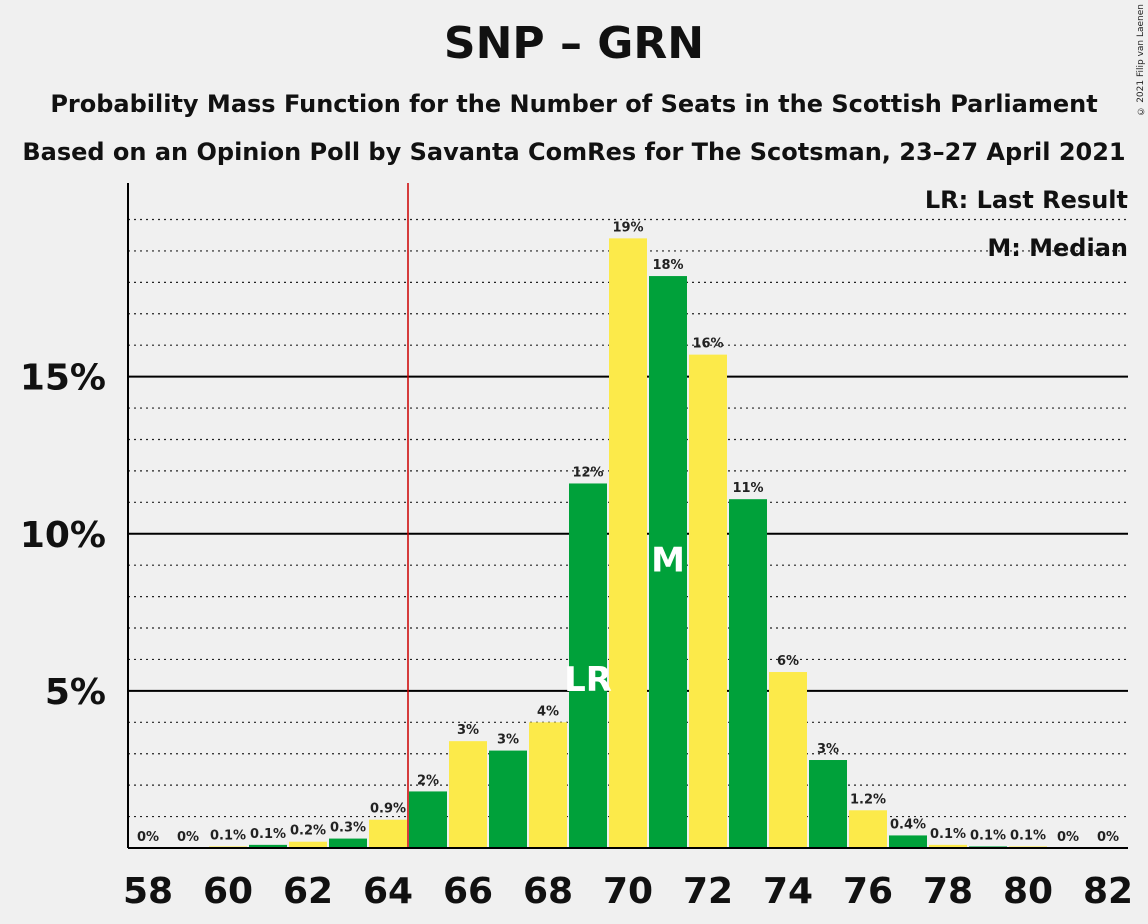 This screenshot has width=1148, height=924. I want to click on median-marker: M, so click(668, 560).